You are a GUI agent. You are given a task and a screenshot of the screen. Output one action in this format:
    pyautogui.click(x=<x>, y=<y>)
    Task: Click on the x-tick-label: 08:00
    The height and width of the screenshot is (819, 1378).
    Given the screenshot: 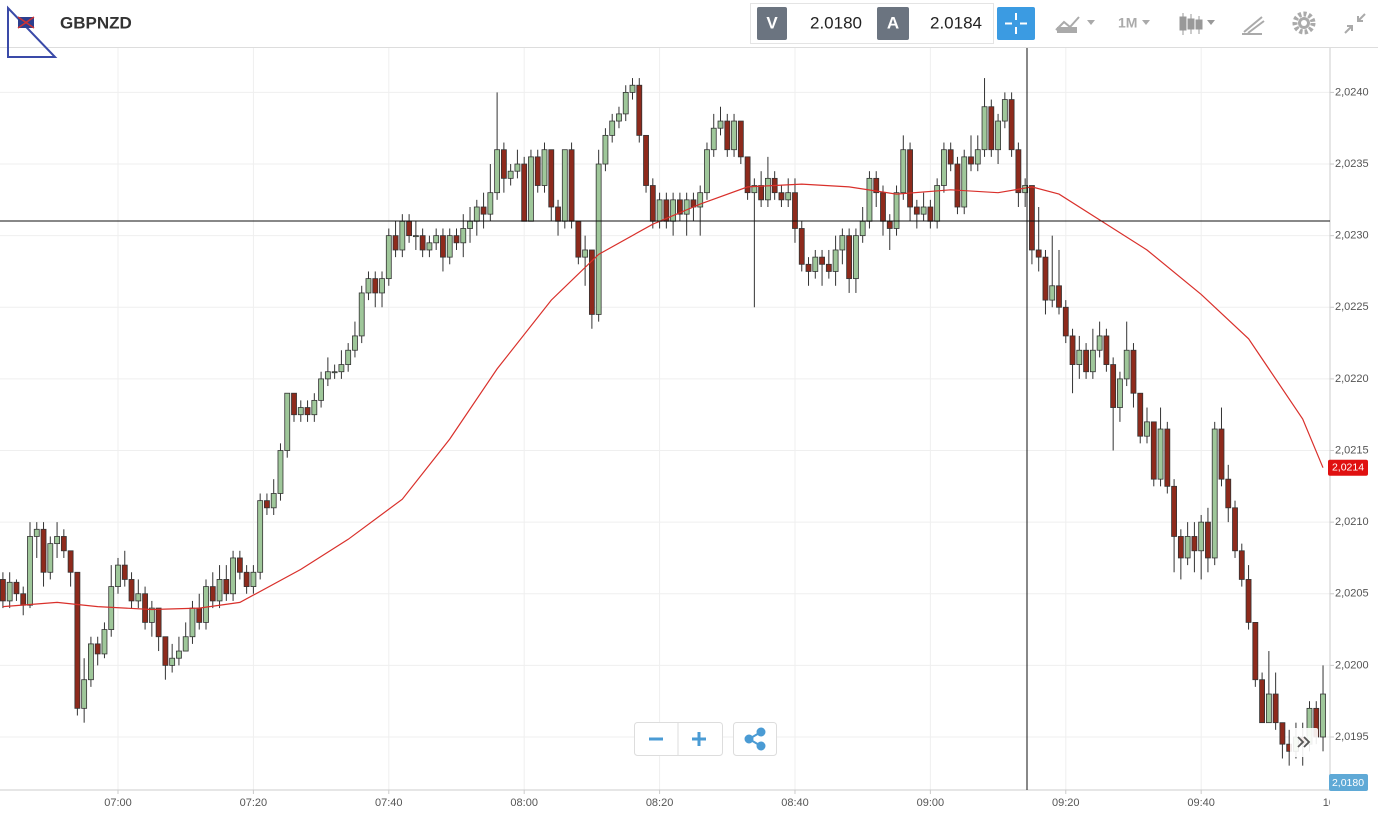 What is the action you would take?
    pyautogui.click(x=524, y=803)
    